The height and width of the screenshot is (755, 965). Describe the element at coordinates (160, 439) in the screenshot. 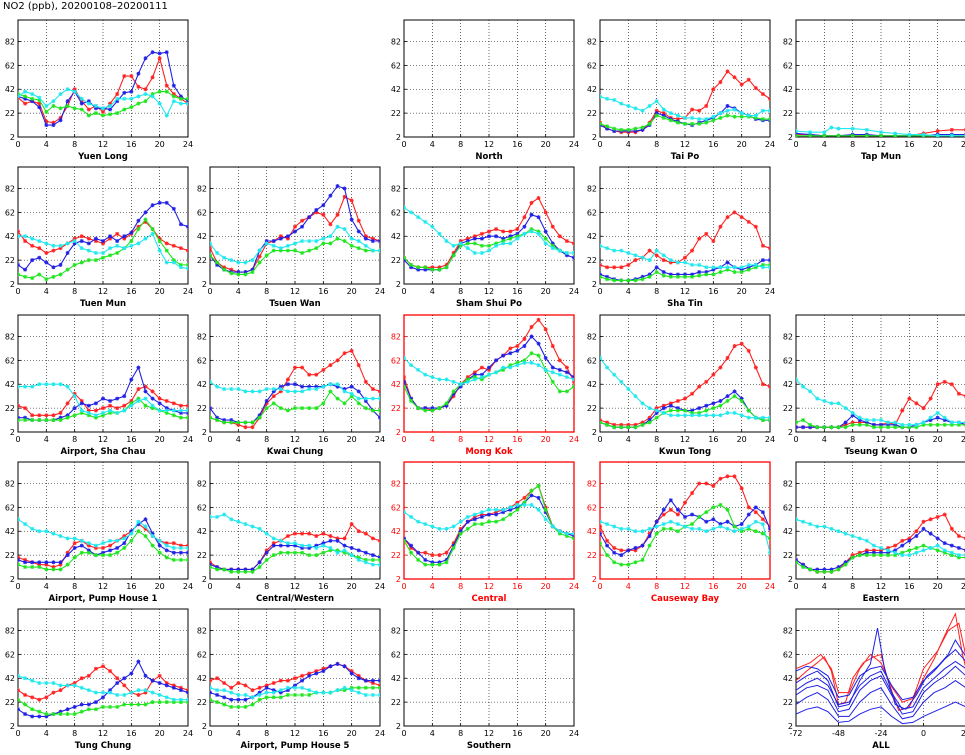

I see `x-tick-label: 20` at that location.